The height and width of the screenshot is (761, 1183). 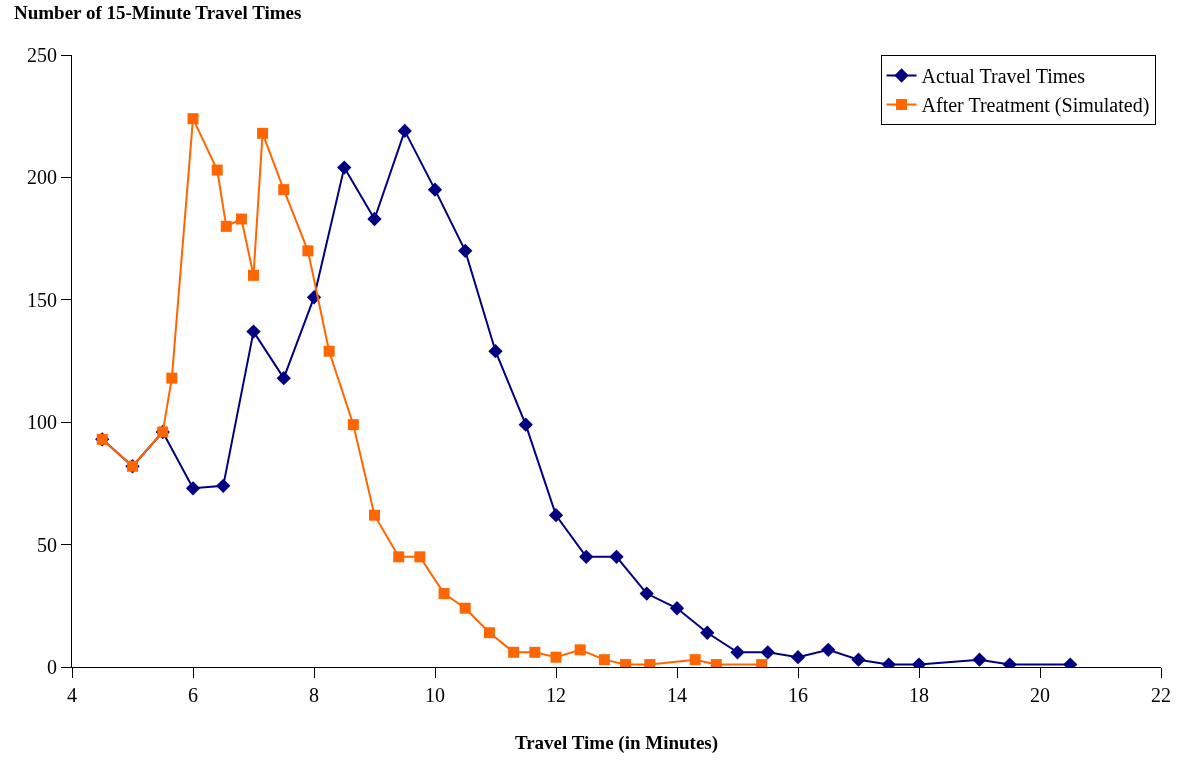 What do you see at coordinates (72, 695) in the screenshot?
I see `x-tick-label: 4` at bounding box center [72, 695].